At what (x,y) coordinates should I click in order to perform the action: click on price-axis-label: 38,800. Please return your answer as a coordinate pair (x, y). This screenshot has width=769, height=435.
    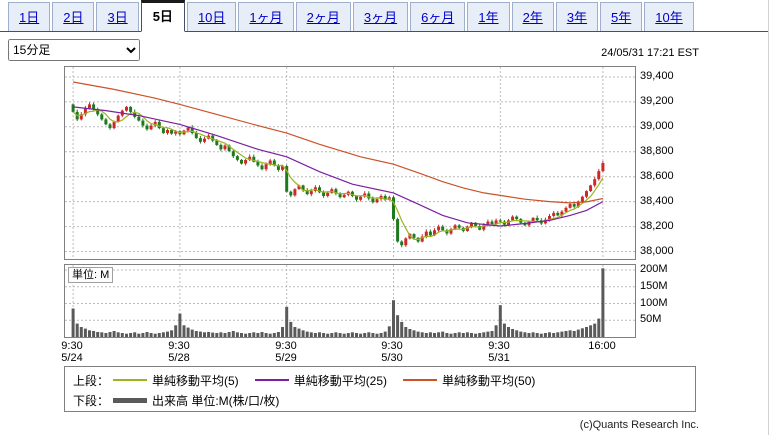
    Looking at the image, I should click on (657, 151).